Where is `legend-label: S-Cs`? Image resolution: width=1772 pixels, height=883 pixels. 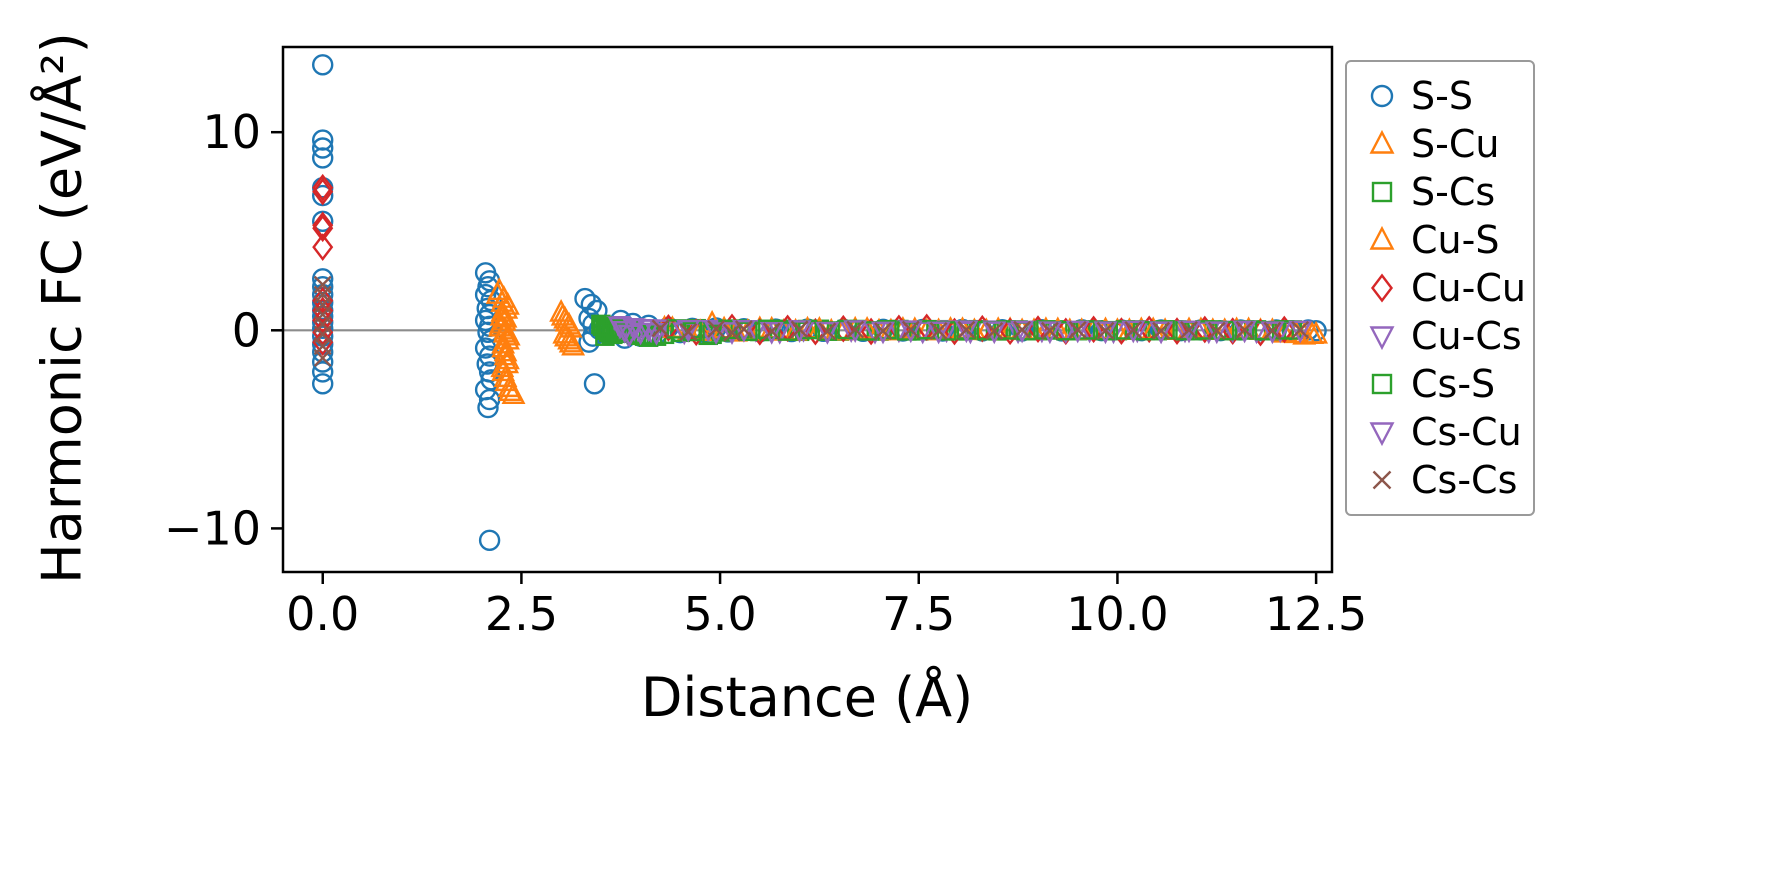
legend-label: S-Cs is located at coordinates (1453, 192).